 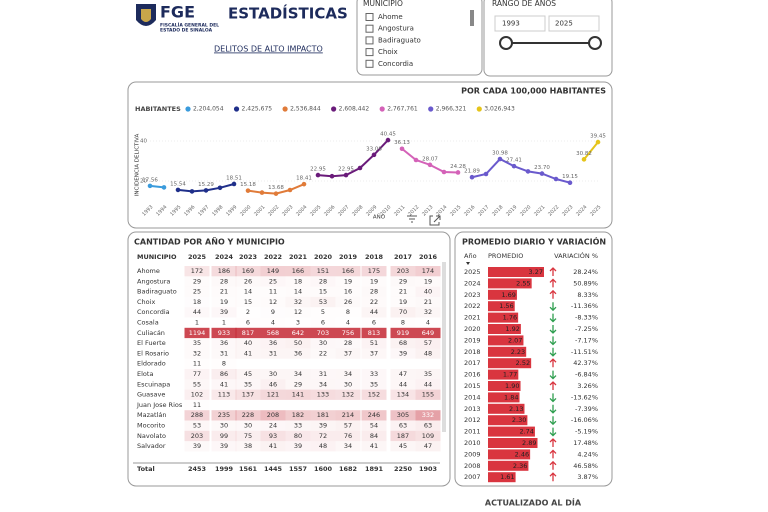 I want to click on total-cell: 1682, so click(x=348, y=469).